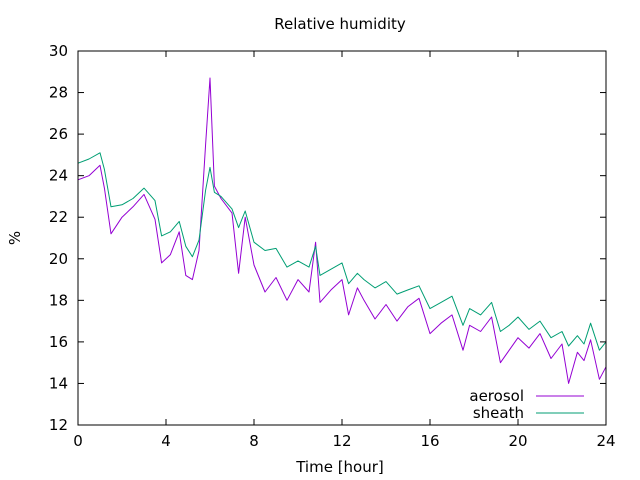 The width and height of the screenshot is (640, 480). Describe the element at coordinates (58, 134) in the screenshot. I see `y-tick-label: 26` at that location.